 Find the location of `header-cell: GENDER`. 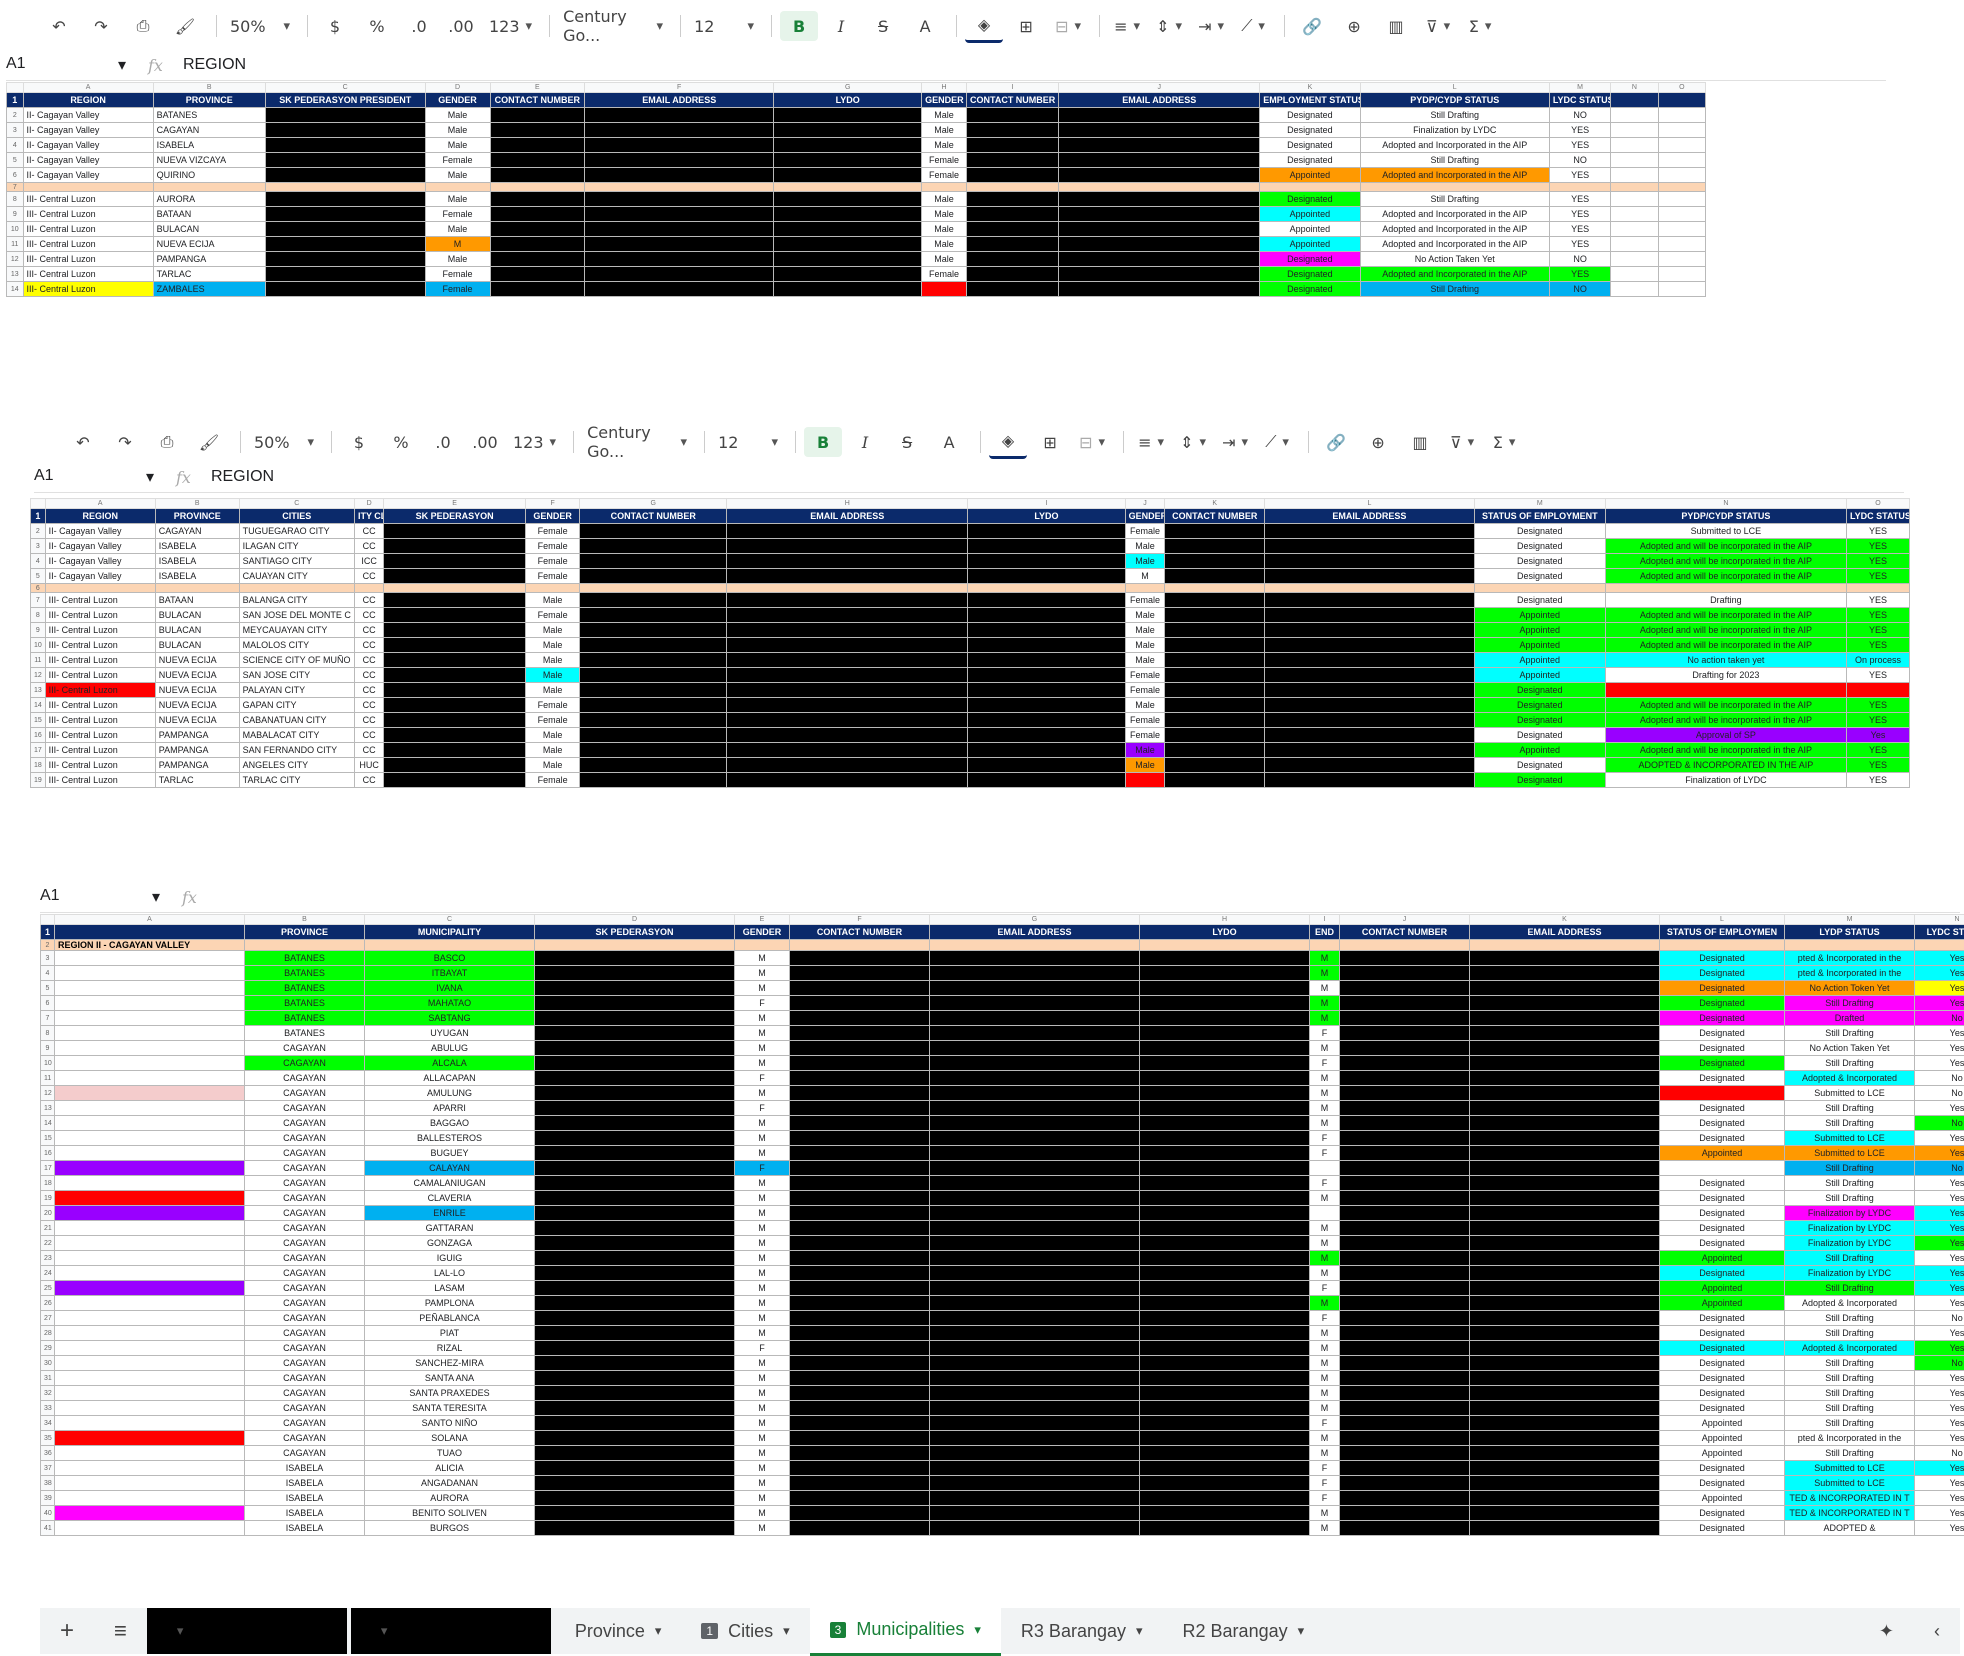

header-cell: GENDER is located at coordinates (762, 932).